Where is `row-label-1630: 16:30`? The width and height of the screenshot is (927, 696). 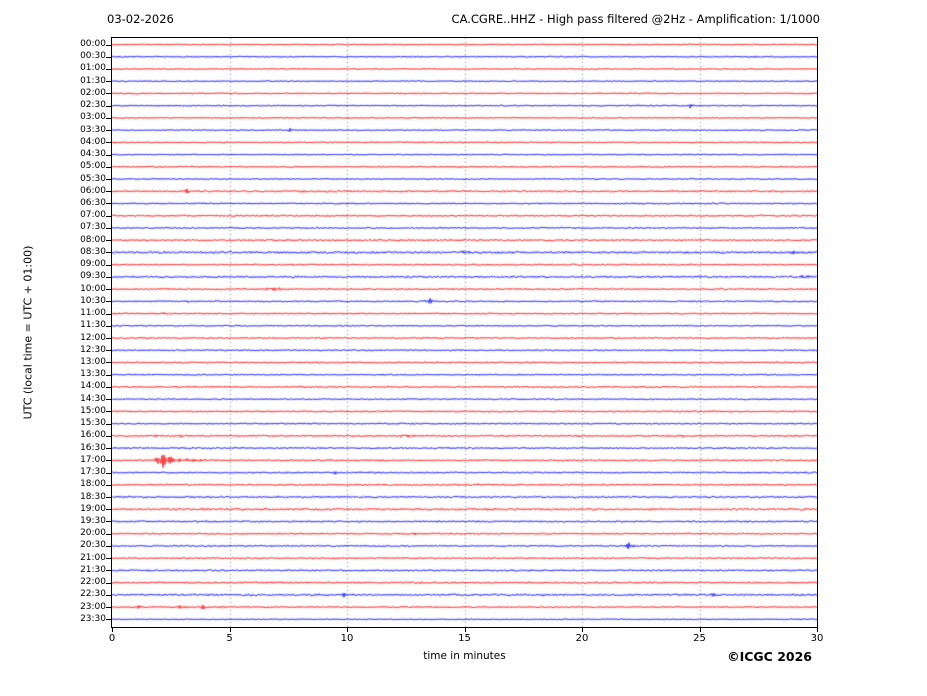 row-label-1630: 16:30 is located at coordinates (93, 447).